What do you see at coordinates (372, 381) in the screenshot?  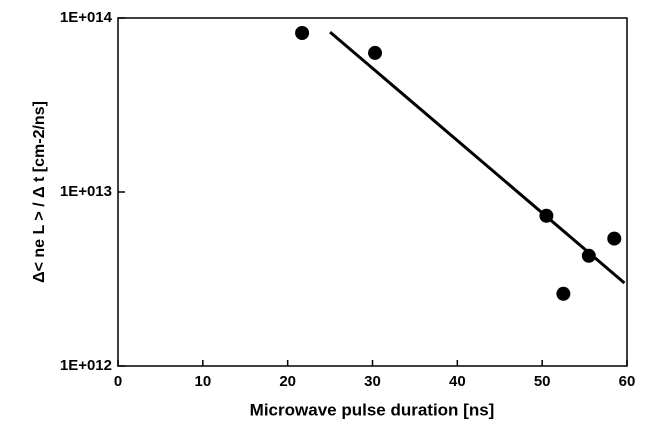 I see `x-tick-label: 30` at bounding box center [372, 381].